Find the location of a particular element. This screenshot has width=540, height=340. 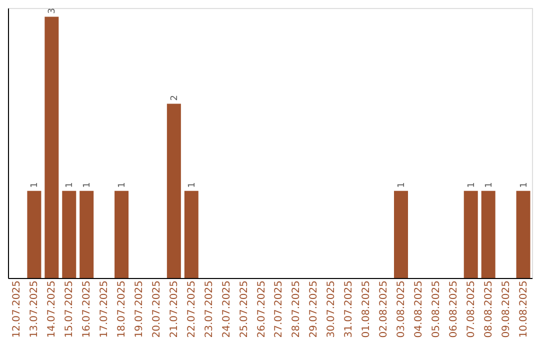

x-tick-label: 10.08.2025 is located at coordinates (524, 309).